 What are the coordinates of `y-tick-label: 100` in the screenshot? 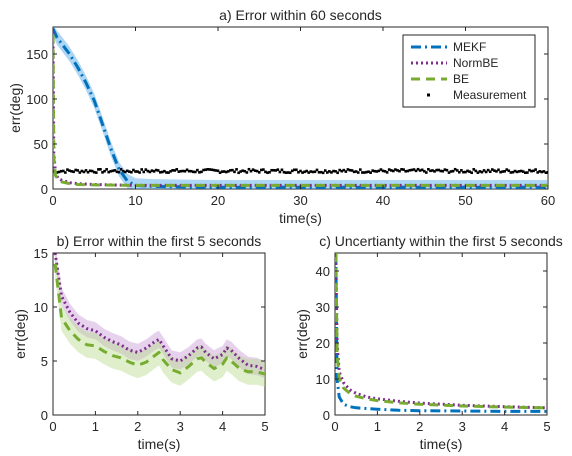 It's located at (37, 99).